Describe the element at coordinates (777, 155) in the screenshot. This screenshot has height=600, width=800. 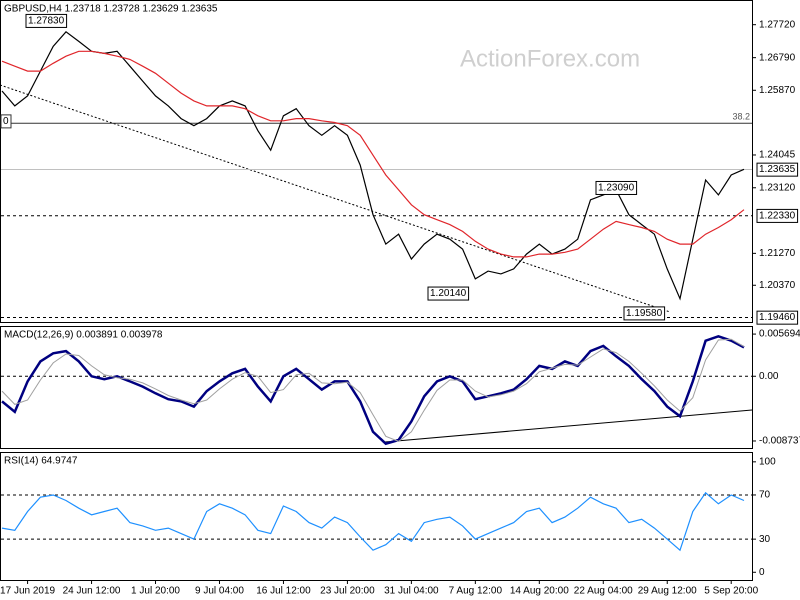
I see `y-tick-label: 1.24045` at that location.